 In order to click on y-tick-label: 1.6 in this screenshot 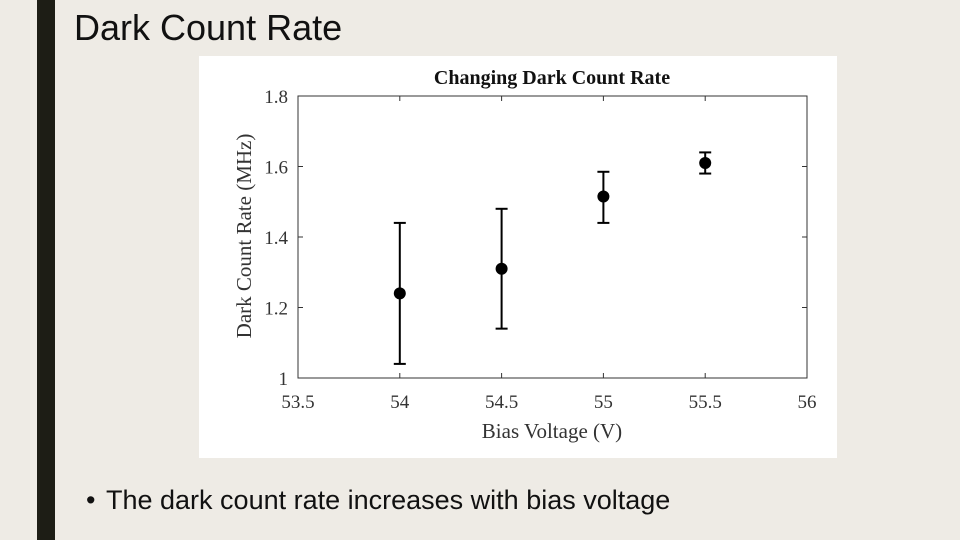, I will do `click(276, 168)`.